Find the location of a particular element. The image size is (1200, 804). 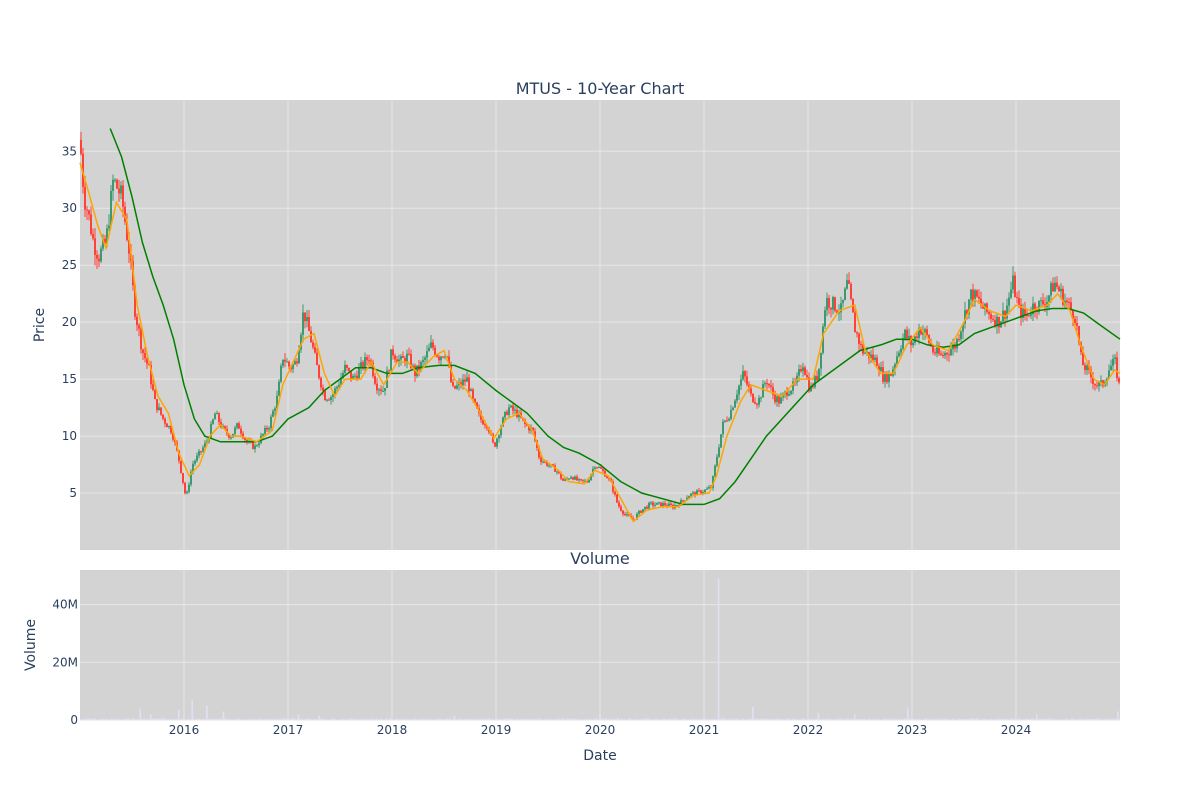

volume-y-tick-0: 0 is located at coordinates (74, 720).